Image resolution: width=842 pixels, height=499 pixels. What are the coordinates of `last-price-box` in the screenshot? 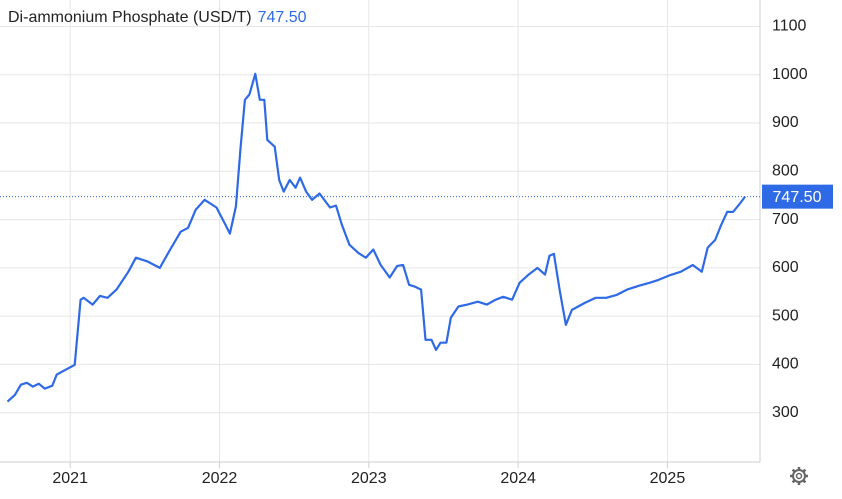 It's located at (797, 196).